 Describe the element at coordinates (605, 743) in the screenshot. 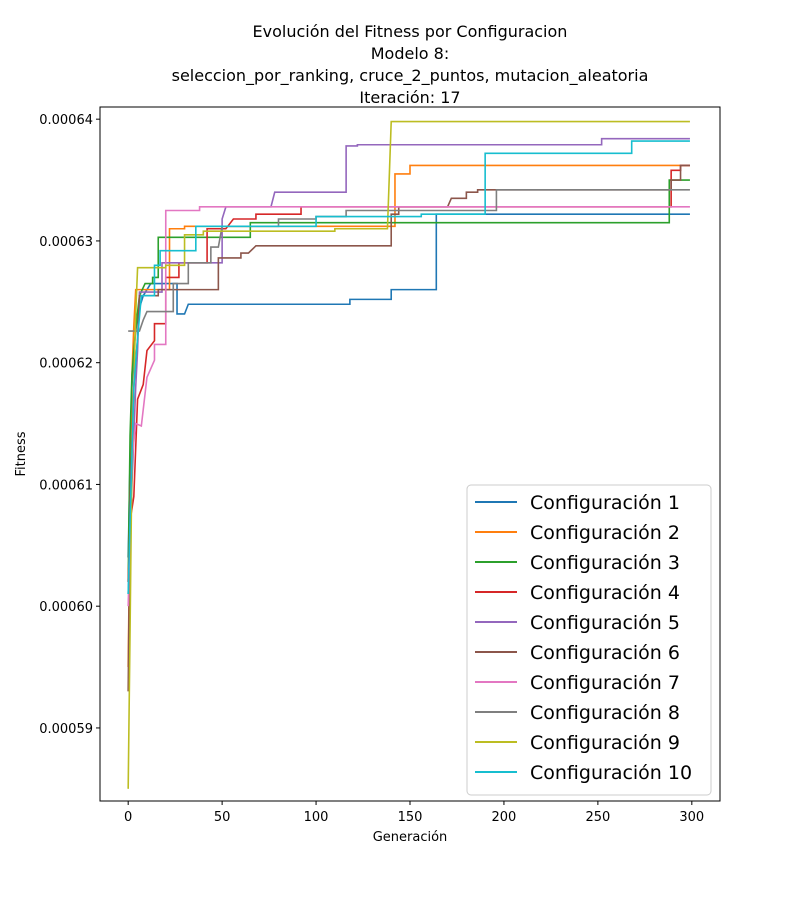

I see `legend-label-9: Configuración 9` at that location.